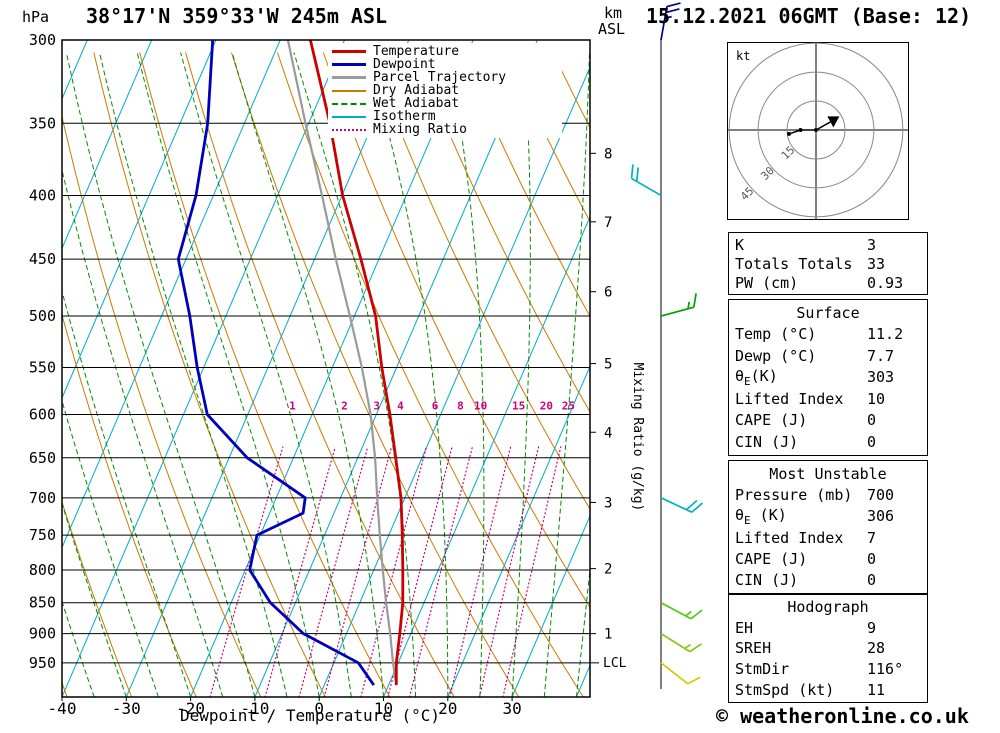 Image resolution: width=1000 pixels, height=733 pixels. What do you see at coordinates (881, 516) in the screenshot?
I see `stat-value: 306` at bounding box center [881, 516].